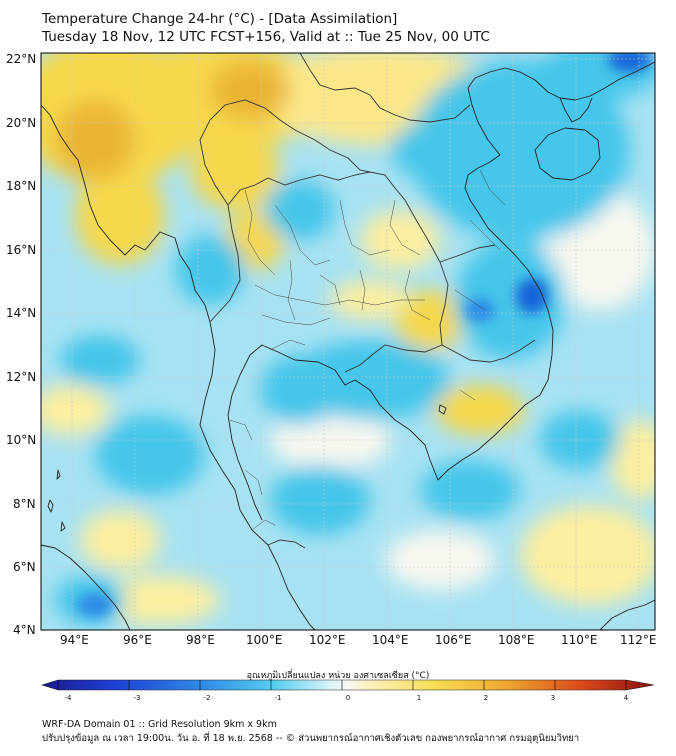 This screenshot has width=676, height=756. Describe the element at coordinates (21, 440) in the screenshot. I see `y-tick-10: 10°N` at that location.